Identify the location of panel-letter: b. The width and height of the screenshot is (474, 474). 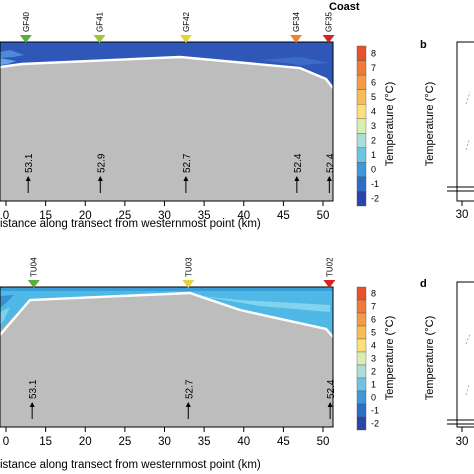
(423, 45).